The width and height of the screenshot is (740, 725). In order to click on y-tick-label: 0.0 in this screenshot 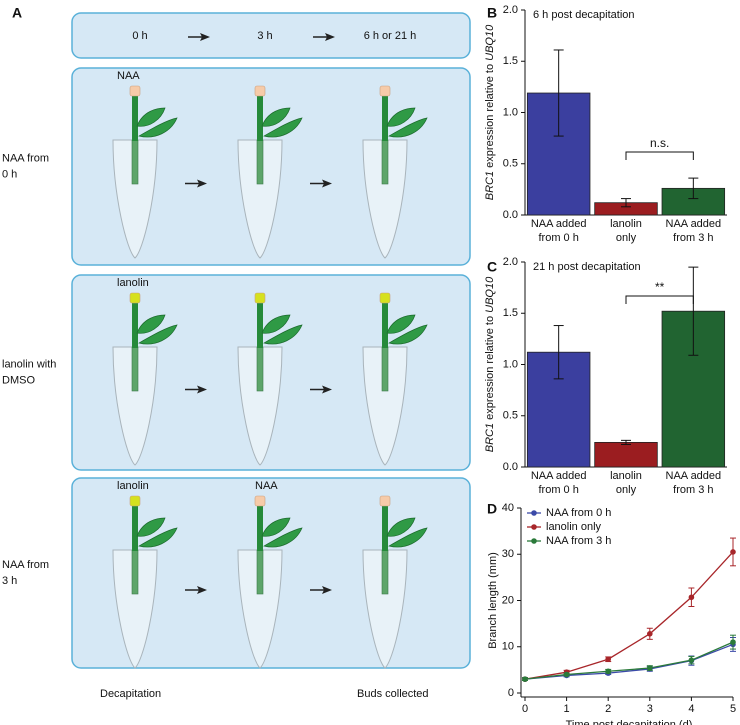, I will do `click(510, 467)`.